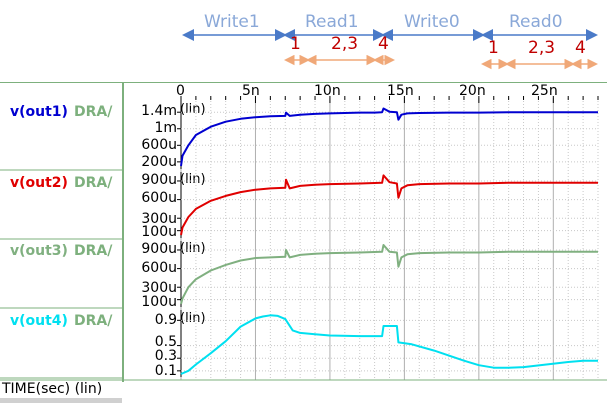  What do you see at coordinates (123, 232) in the screenshot?
I see `label-column-divider` at bounding box center [123, 232].